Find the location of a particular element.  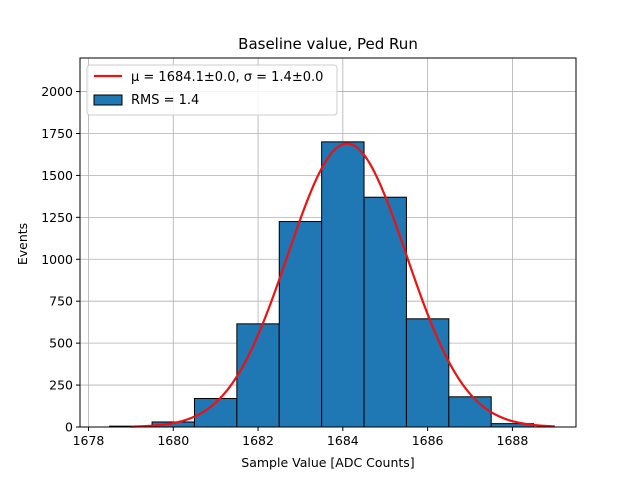

x-tick-label: 1680 is located at coordinates (173, 440).